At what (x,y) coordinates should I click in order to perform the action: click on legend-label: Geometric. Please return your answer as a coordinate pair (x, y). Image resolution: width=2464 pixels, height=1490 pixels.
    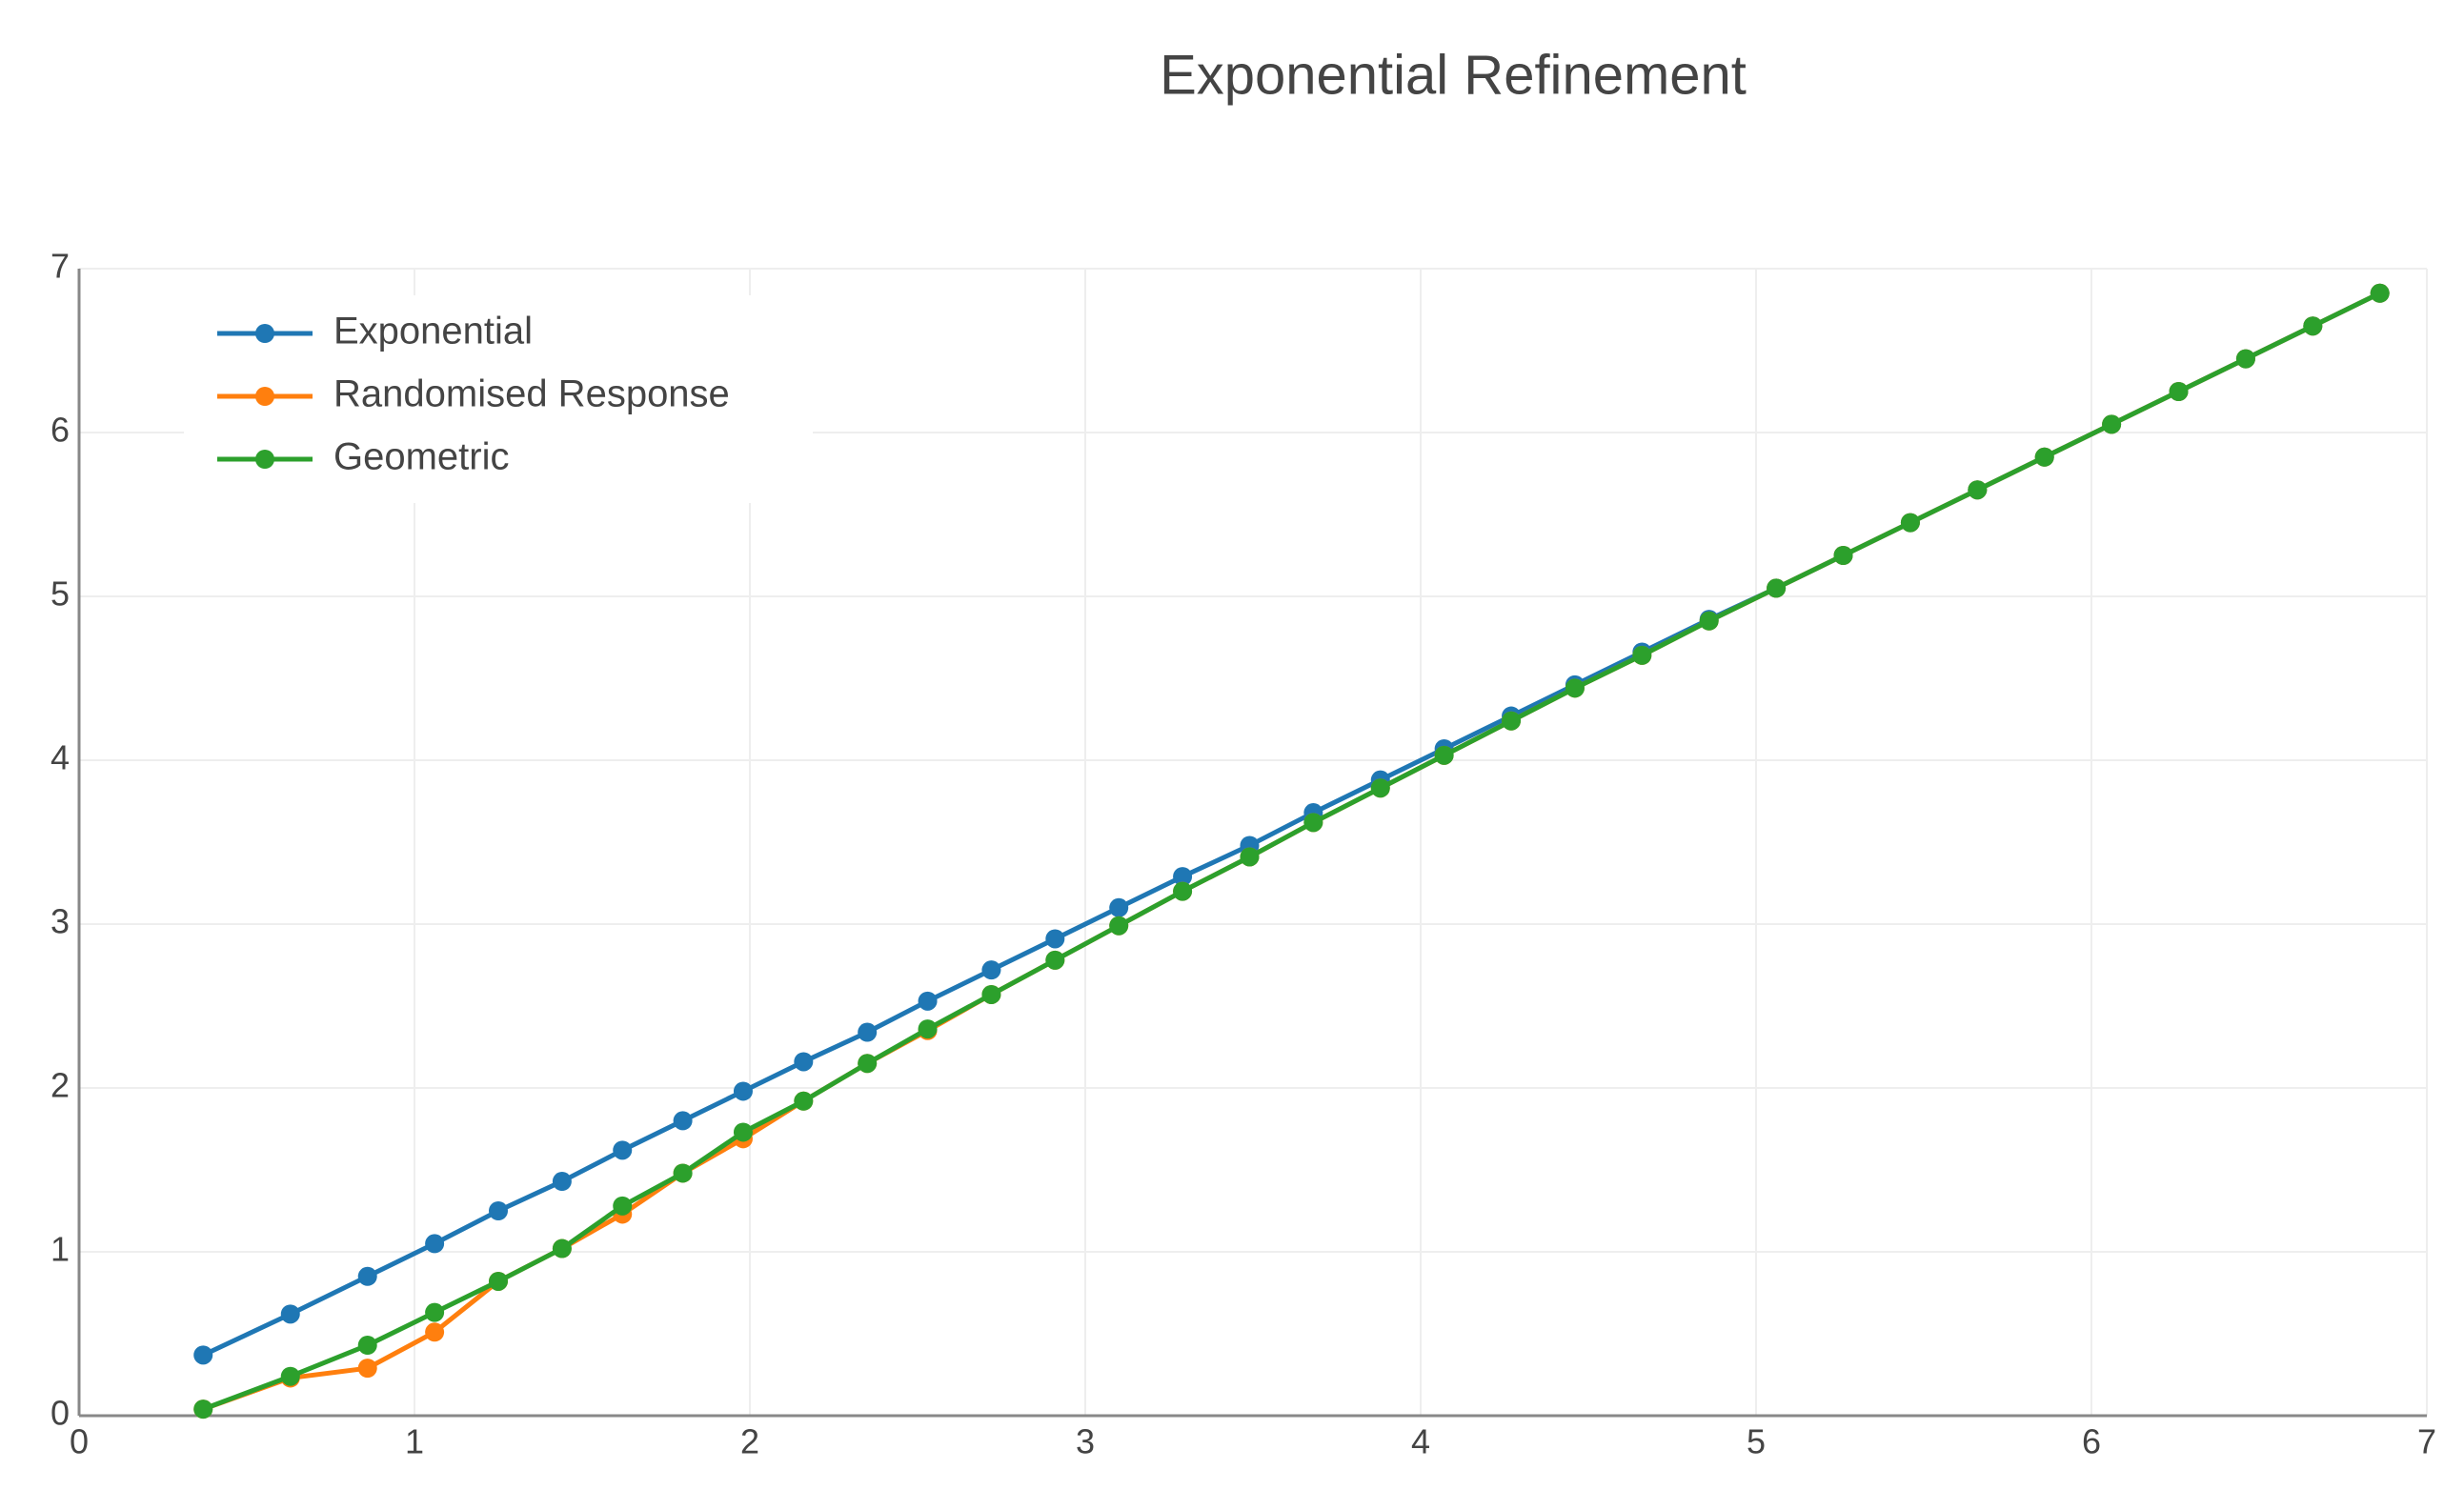
    Looking at the image, I should click on (421, 457).